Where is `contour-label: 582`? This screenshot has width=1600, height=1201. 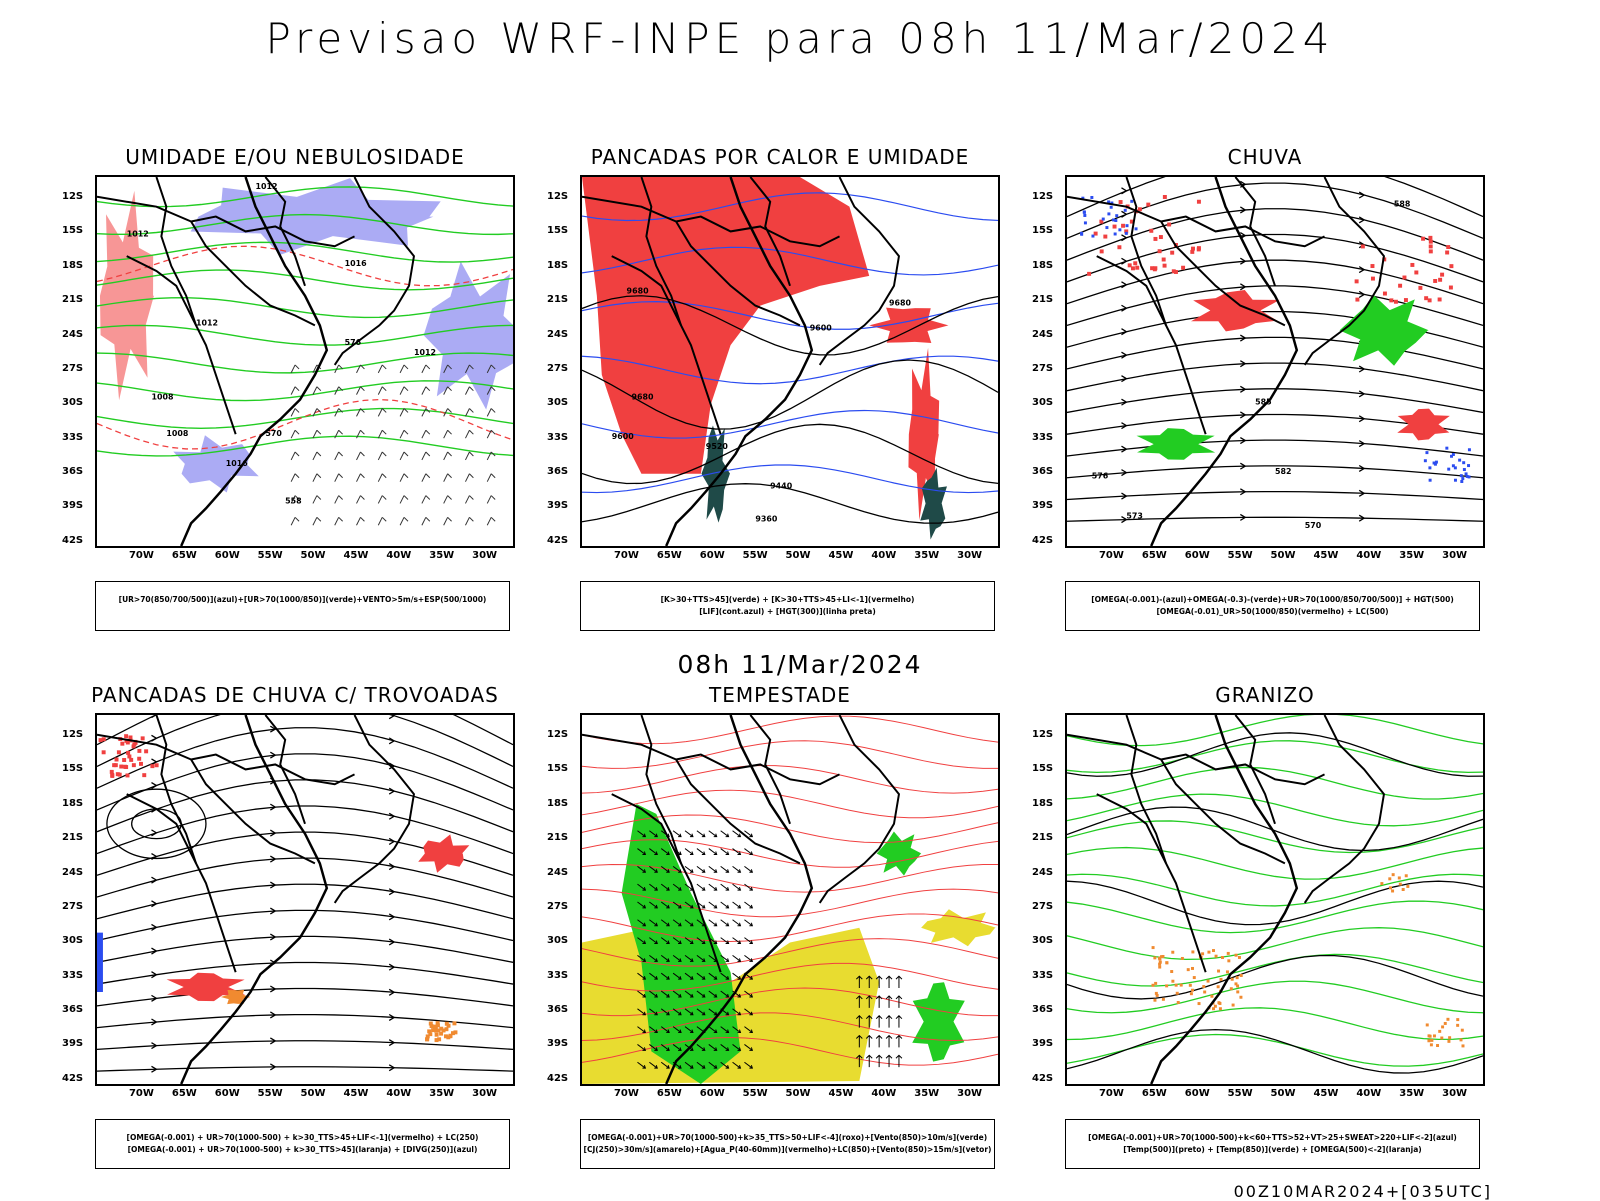 contour-label: 582 is located at coordinates (1283, 471).